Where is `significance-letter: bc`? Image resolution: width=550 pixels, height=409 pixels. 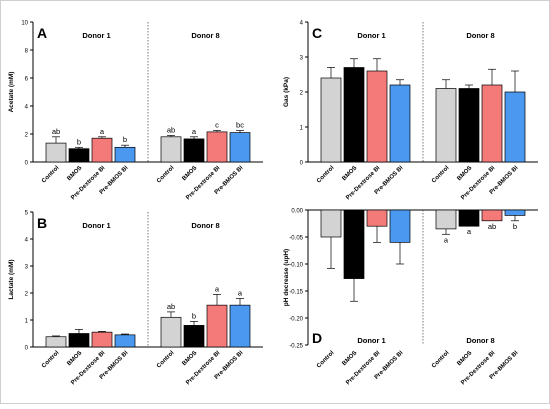 significance-letter: bc is located at coordinates (240, 125).